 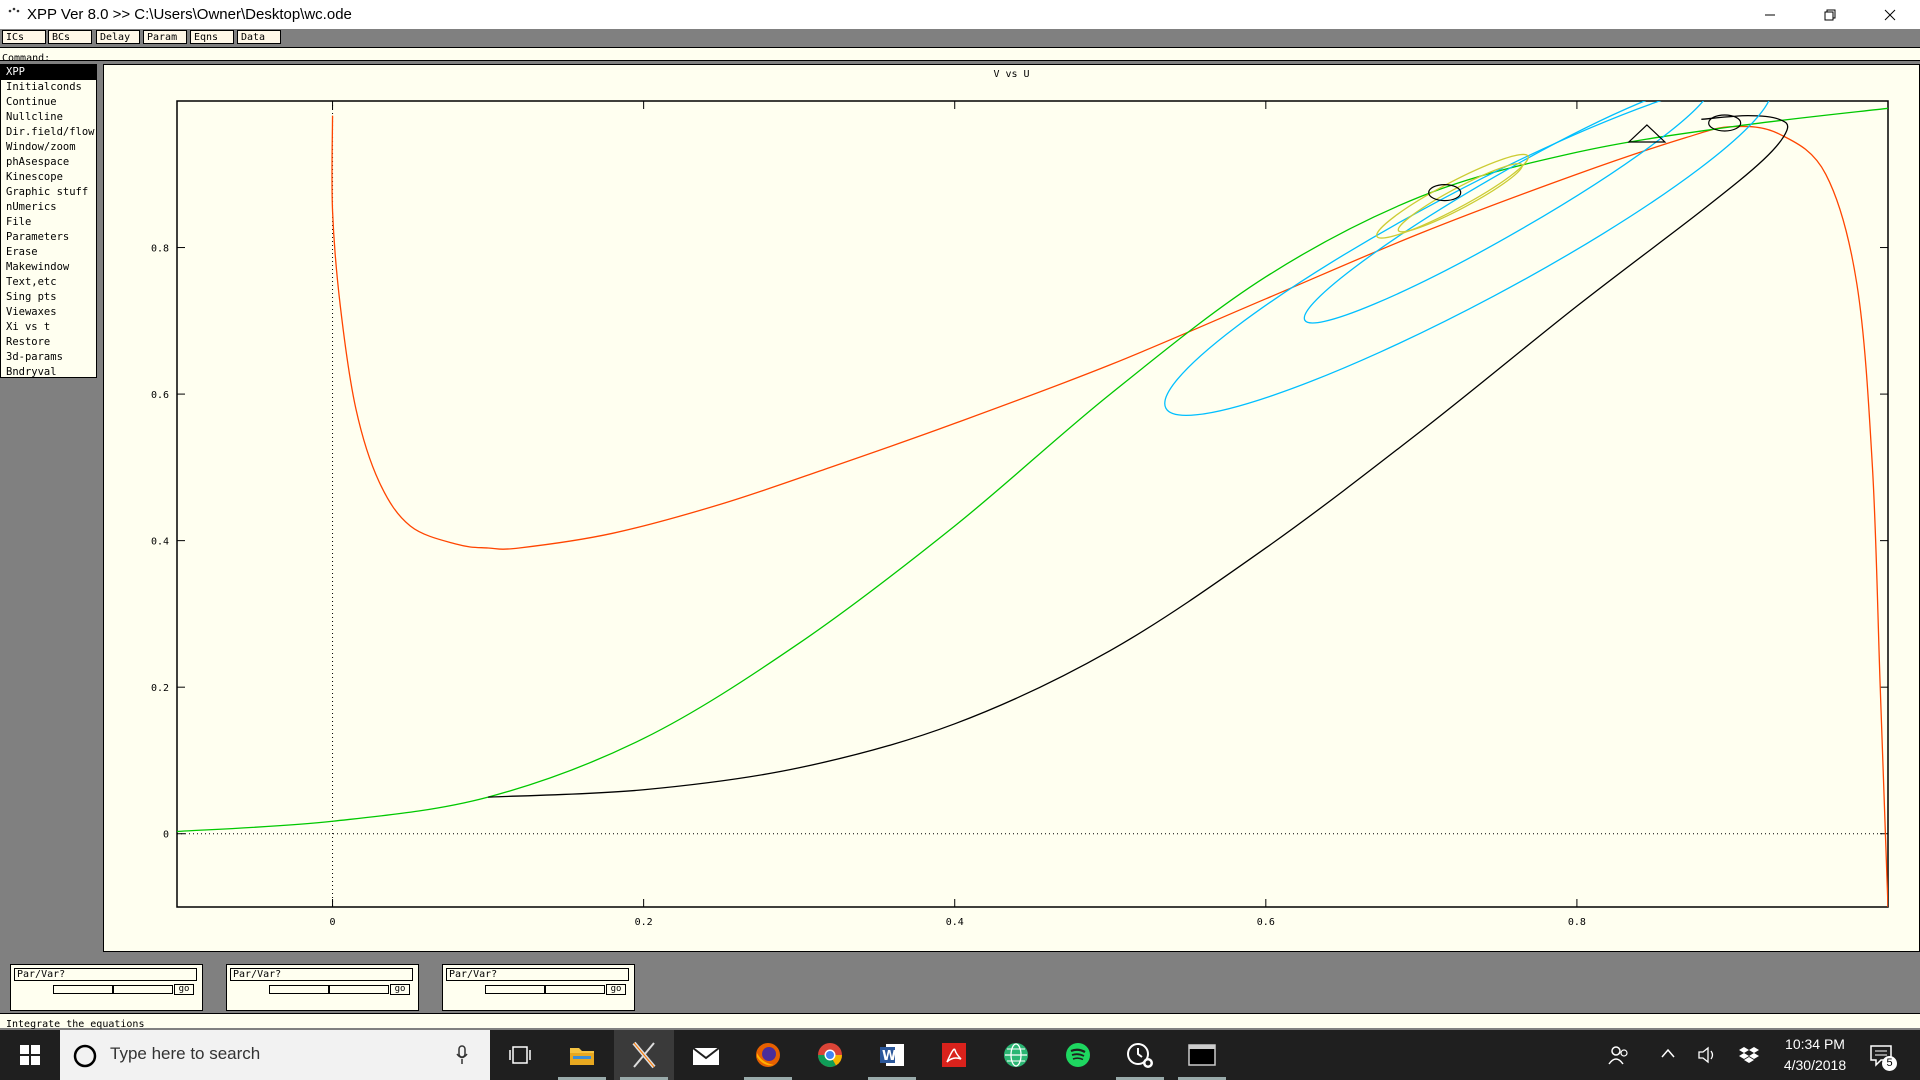 I want to click on word-button: W, so click(x=892, y=1055).